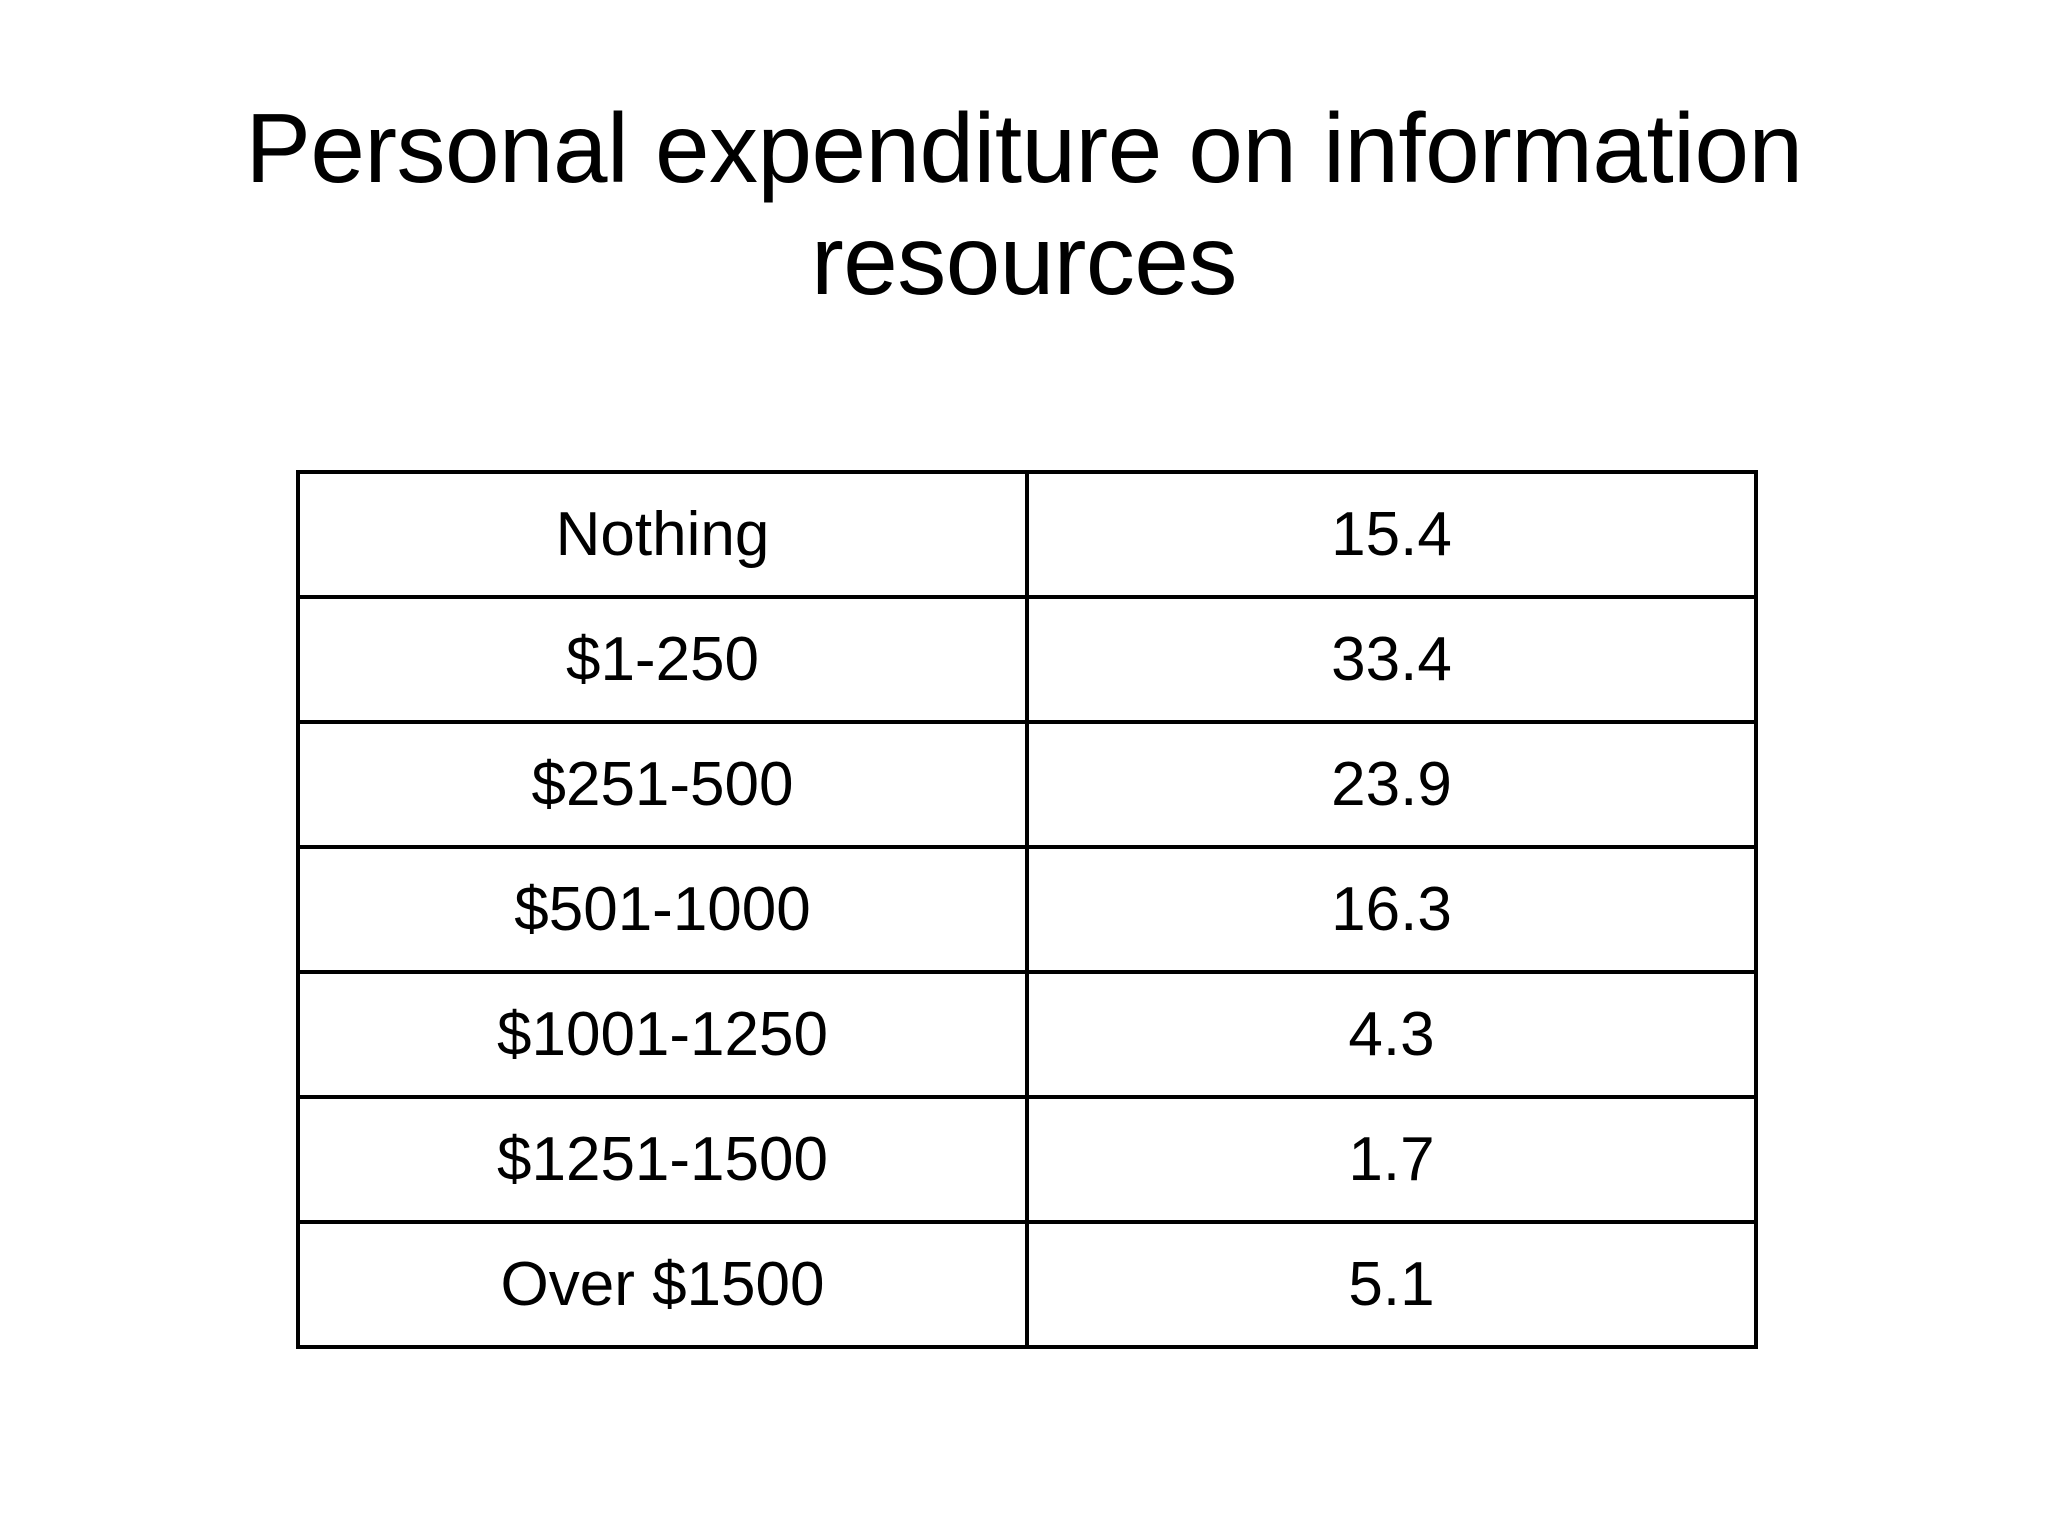 This screenshot has width=2048, height=1536. I want to click on table-cell-value: 33.4, so click(1391, 659).